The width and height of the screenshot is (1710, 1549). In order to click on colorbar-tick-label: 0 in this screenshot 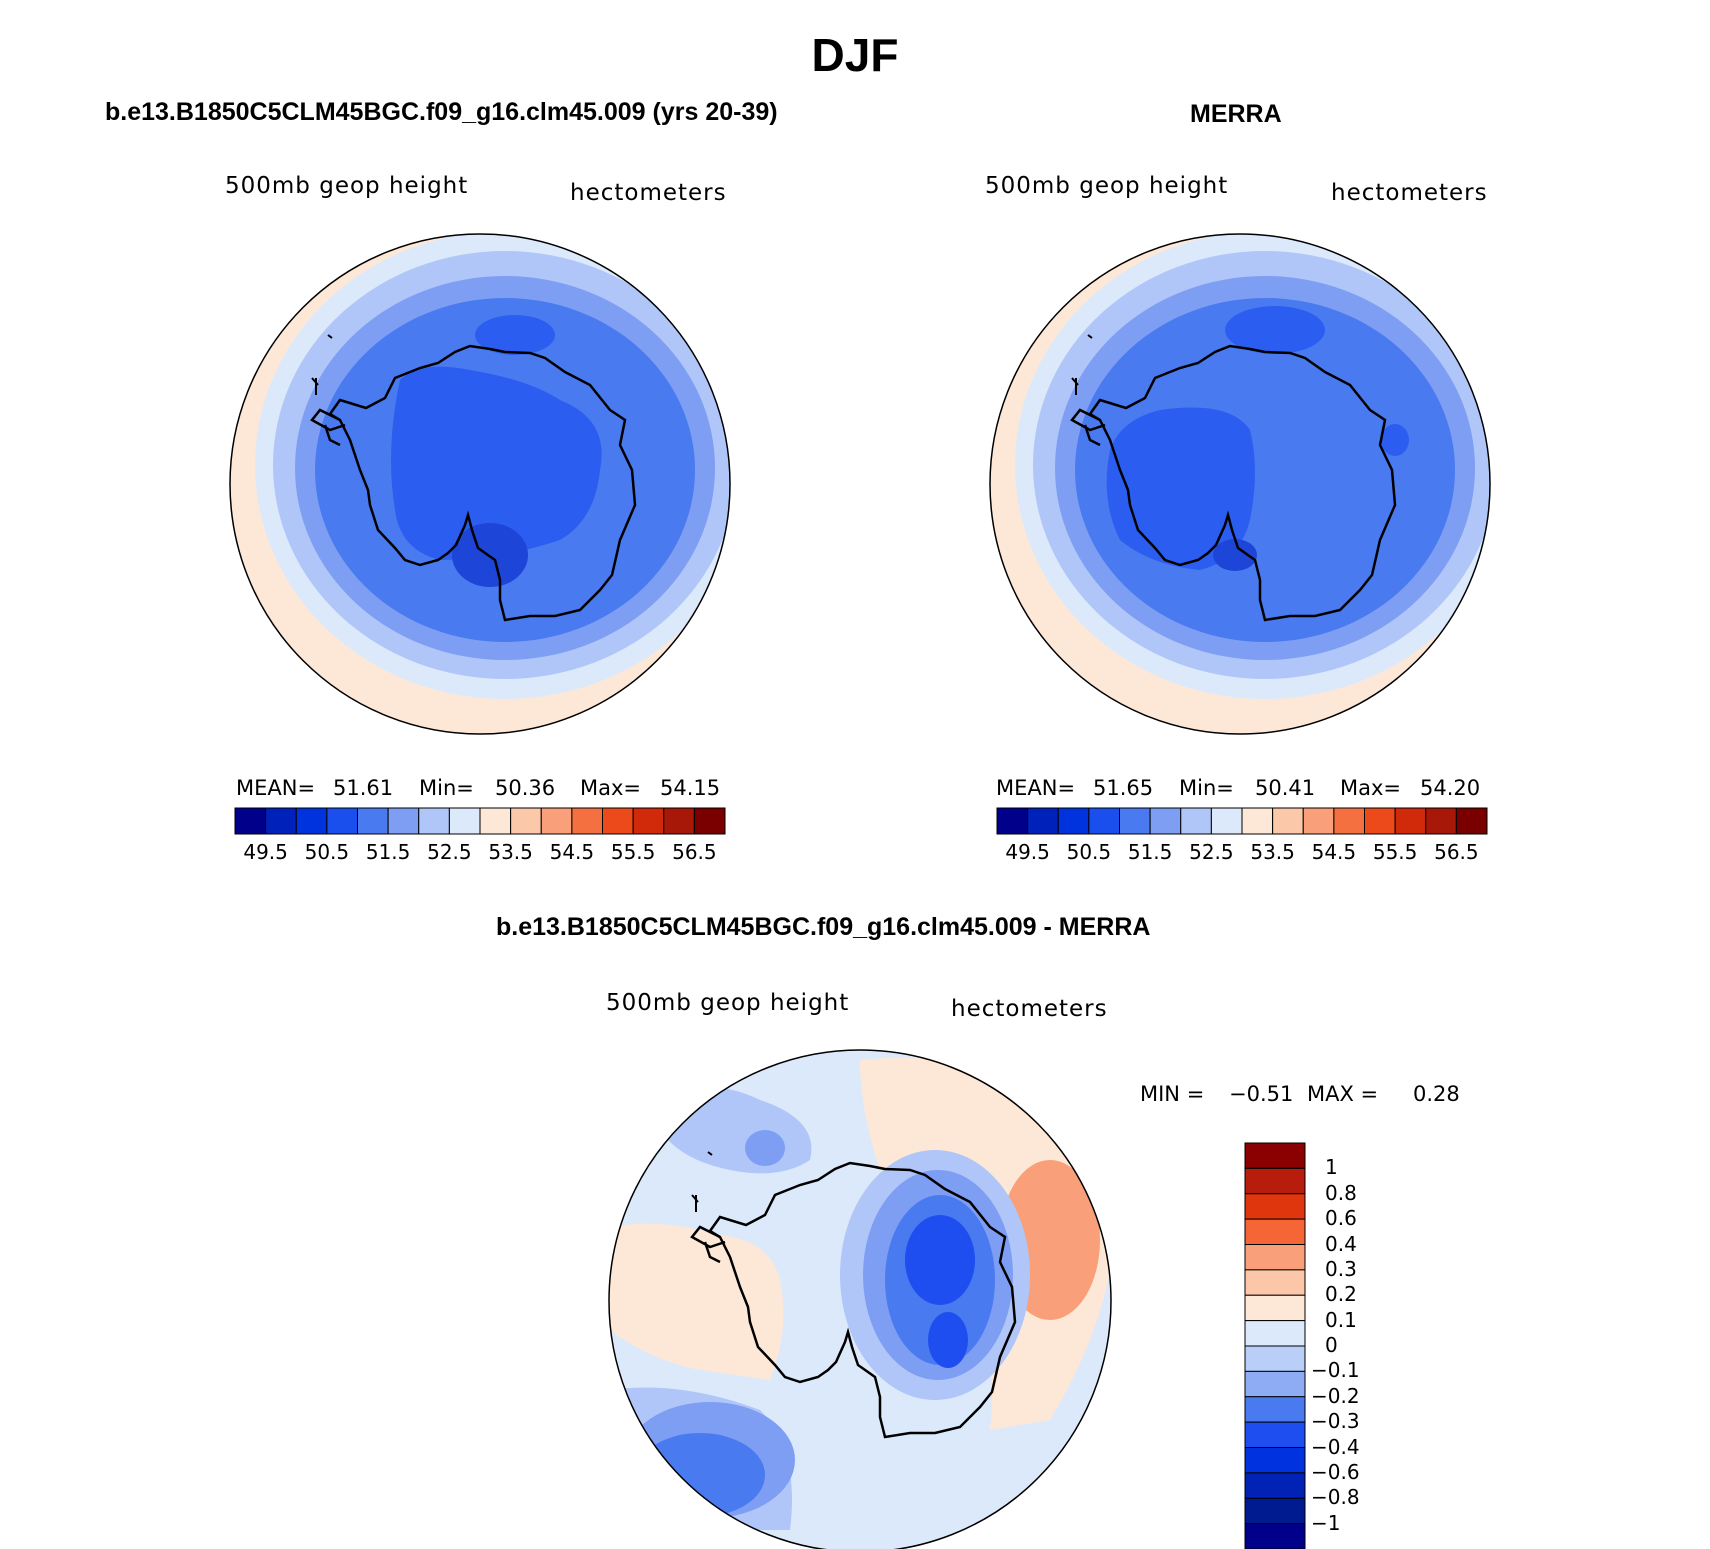, I will do `click(1331, 1345)`.